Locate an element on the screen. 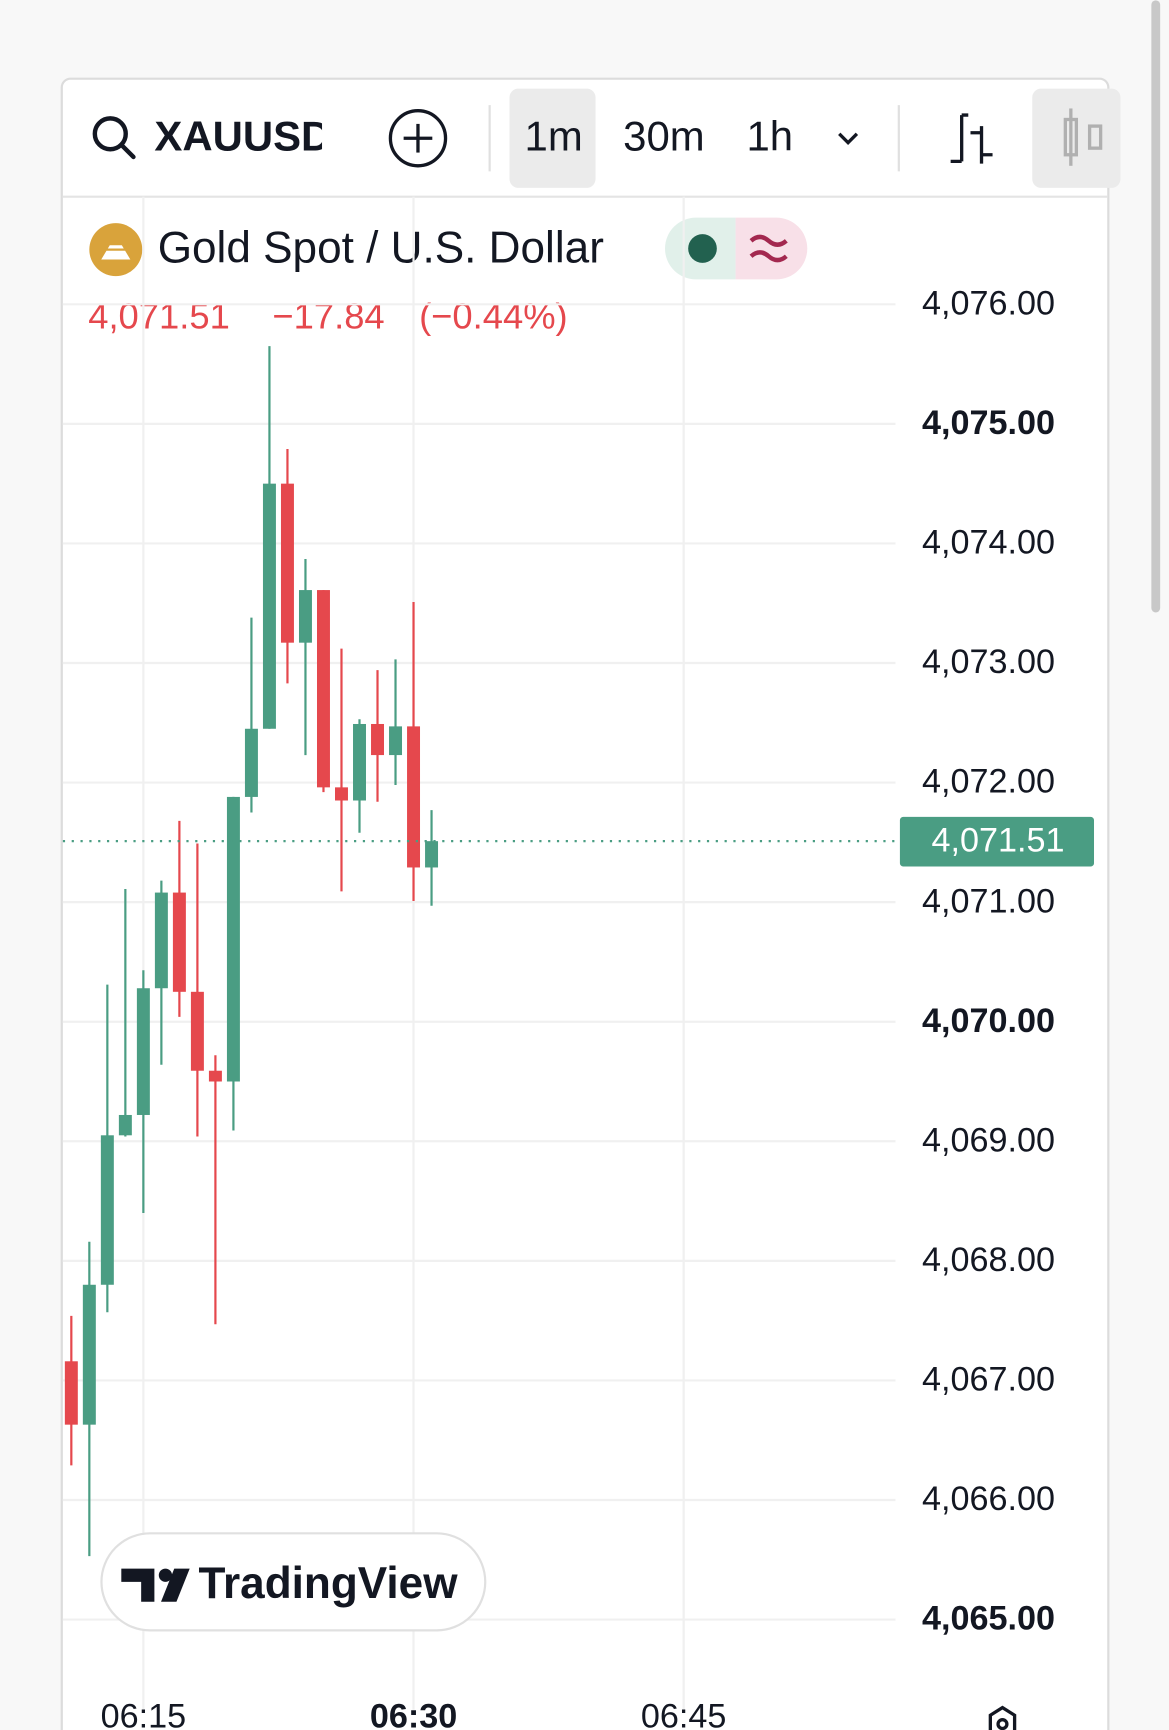  y-tick-label: 4,071.00 is located at coordinates (988, 901).